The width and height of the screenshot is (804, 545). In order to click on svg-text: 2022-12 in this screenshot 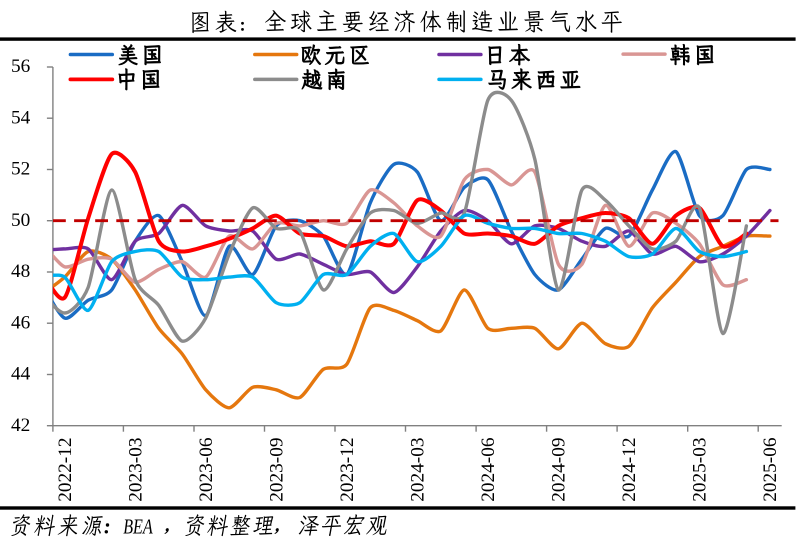, I will do `click(65, 470)`.